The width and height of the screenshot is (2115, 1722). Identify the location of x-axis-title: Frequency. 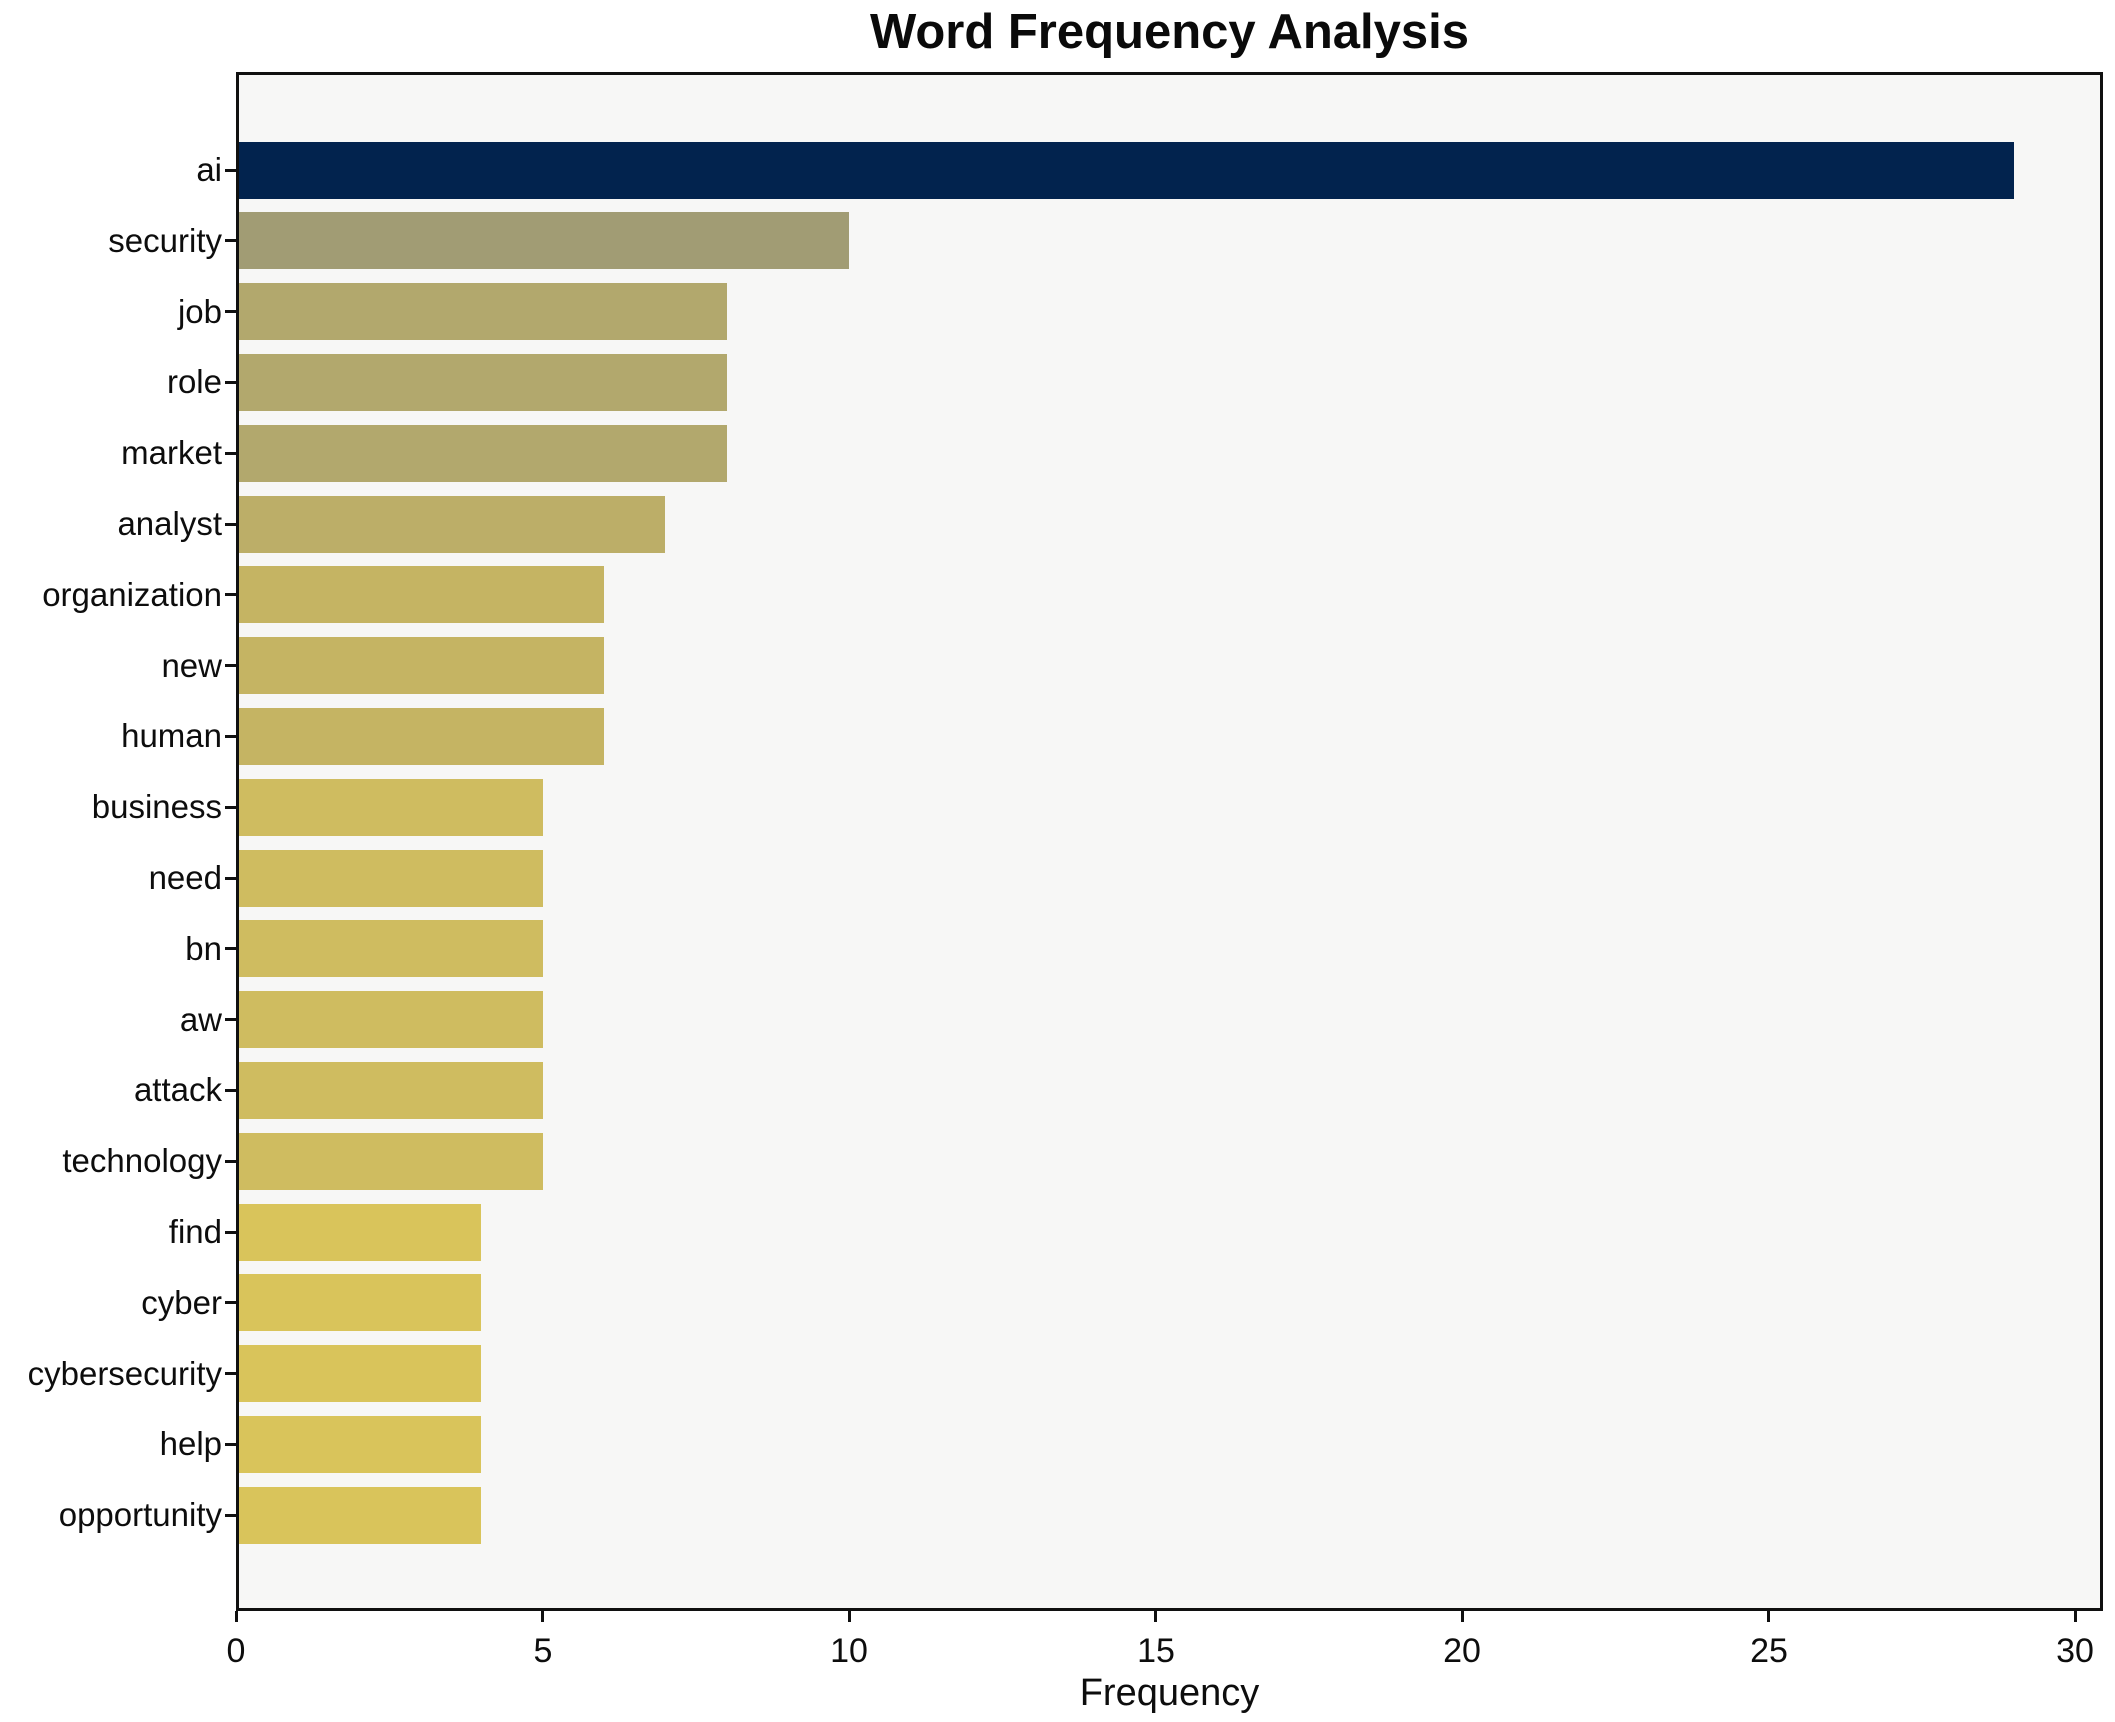
(1169, 1693).